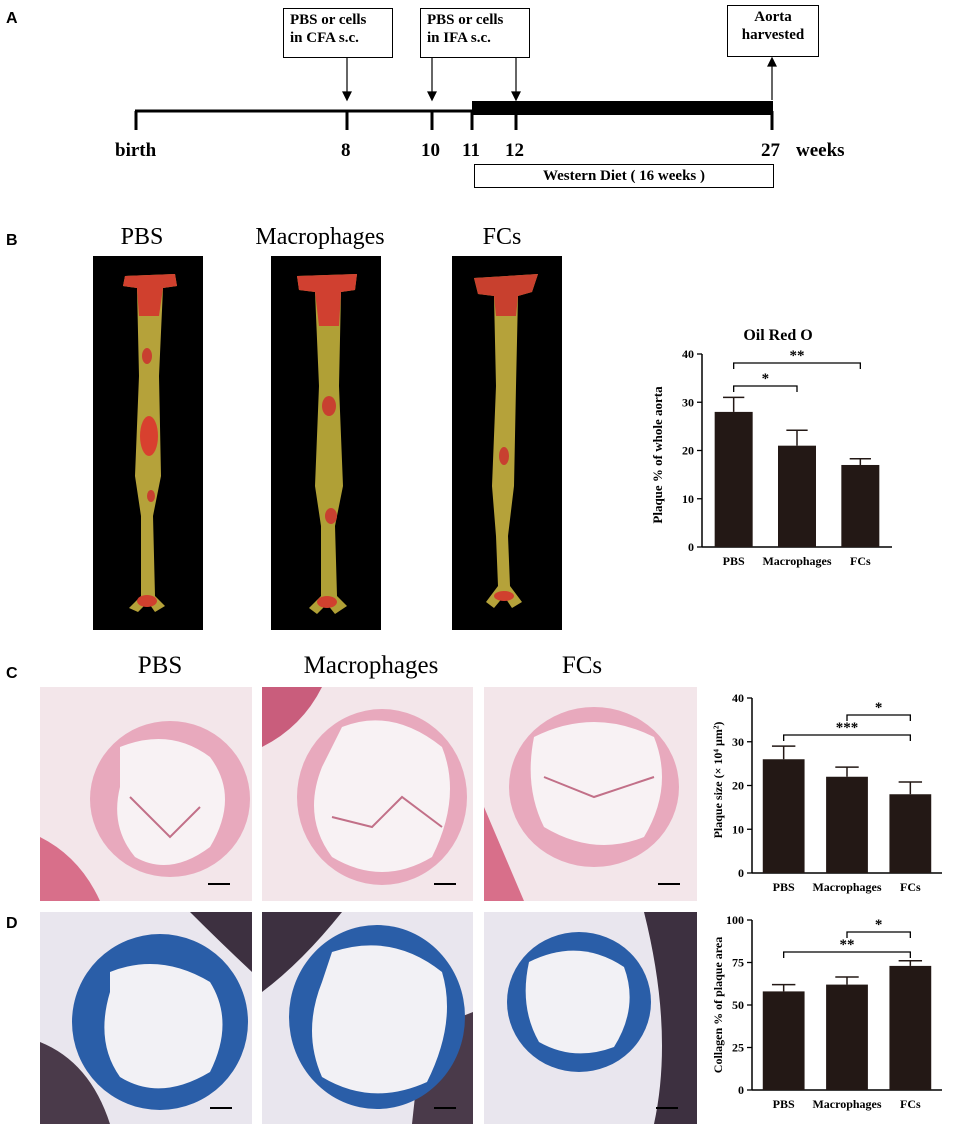 The height and width of the screenshot is (1130, 957). I want to click on trichrome-stain-fcs, so click(590, 1018).